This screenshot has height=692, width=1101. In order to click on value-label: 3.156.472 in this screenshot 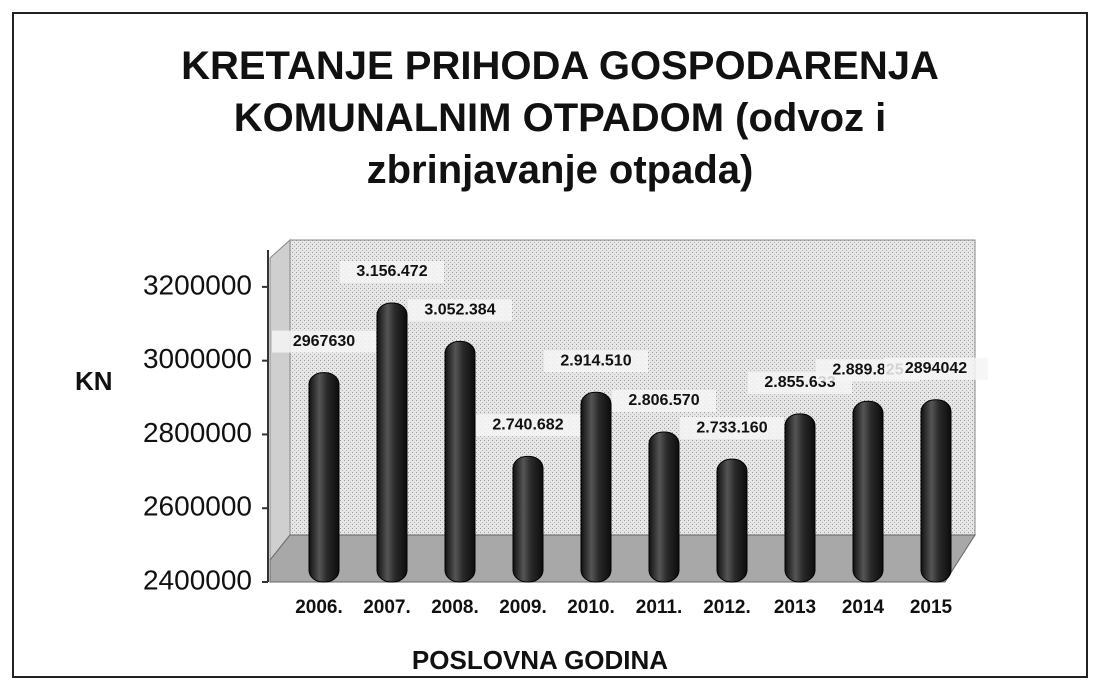, I will do `click(391, 271)`.